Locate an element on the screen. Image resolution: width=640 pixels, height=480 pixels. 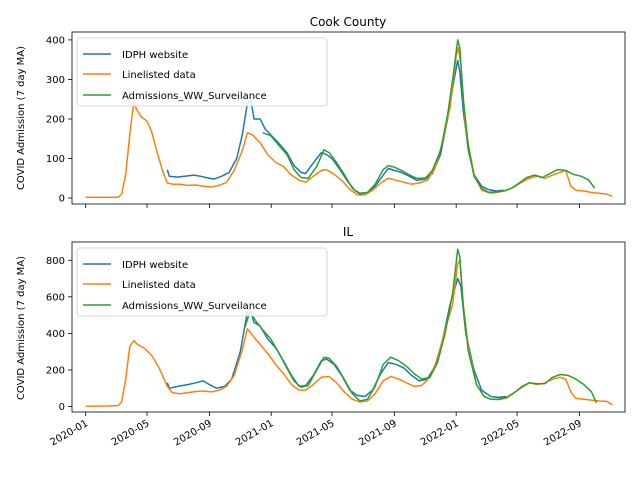
panel-title: Cook County is located at coordinates (348, 22).